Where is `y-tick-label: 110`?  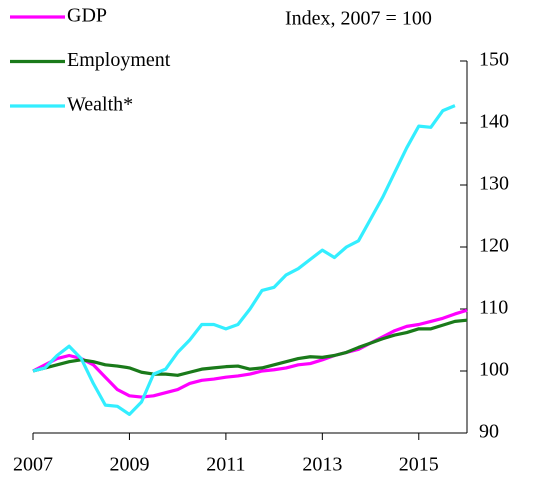
y-tick-label: 110 is located at coordinates (493, 308).